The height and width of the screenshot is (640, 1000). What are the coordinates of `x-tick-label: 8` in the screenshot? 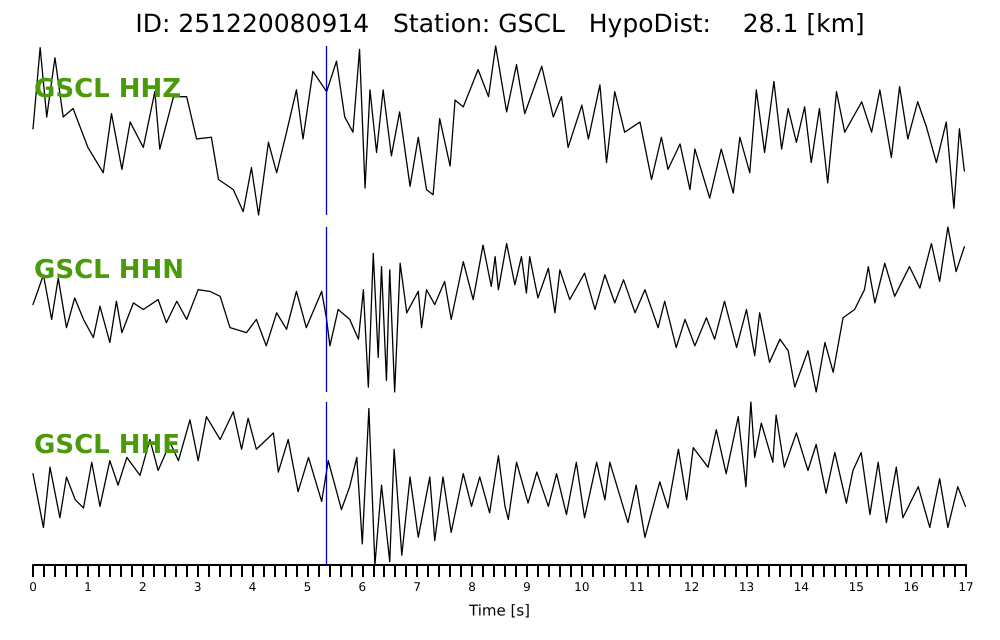 It's located at (472, 587).